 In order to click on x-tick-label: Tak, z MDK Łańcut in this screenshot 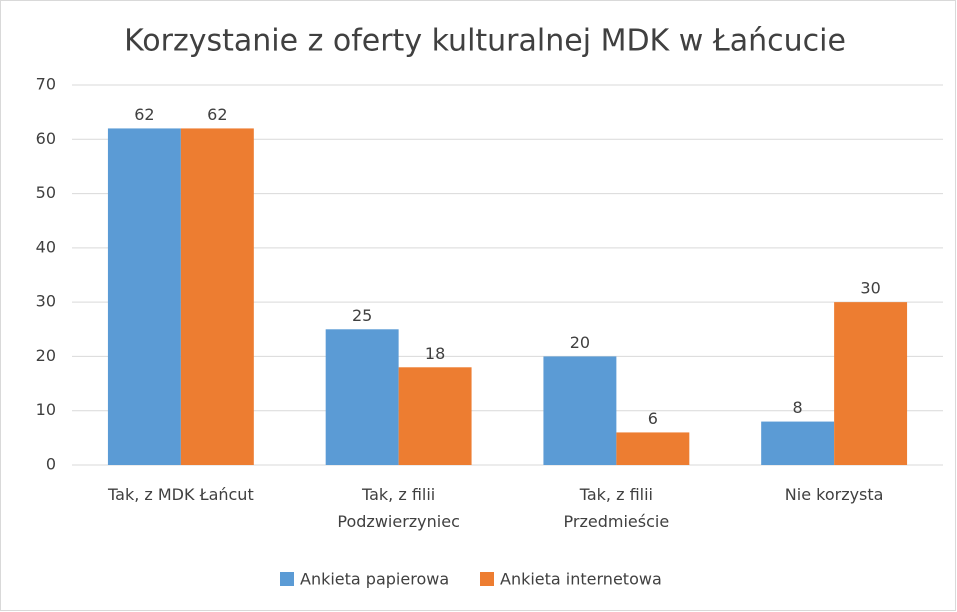, I will do `click(180, 494)`.